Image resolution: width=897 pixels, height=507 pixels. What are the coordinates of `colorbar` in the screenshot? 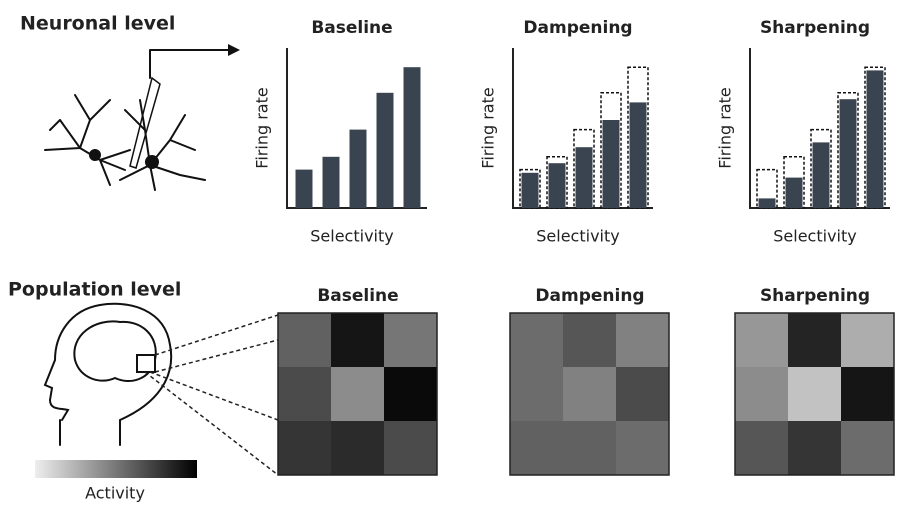 It's located at (116, 469).